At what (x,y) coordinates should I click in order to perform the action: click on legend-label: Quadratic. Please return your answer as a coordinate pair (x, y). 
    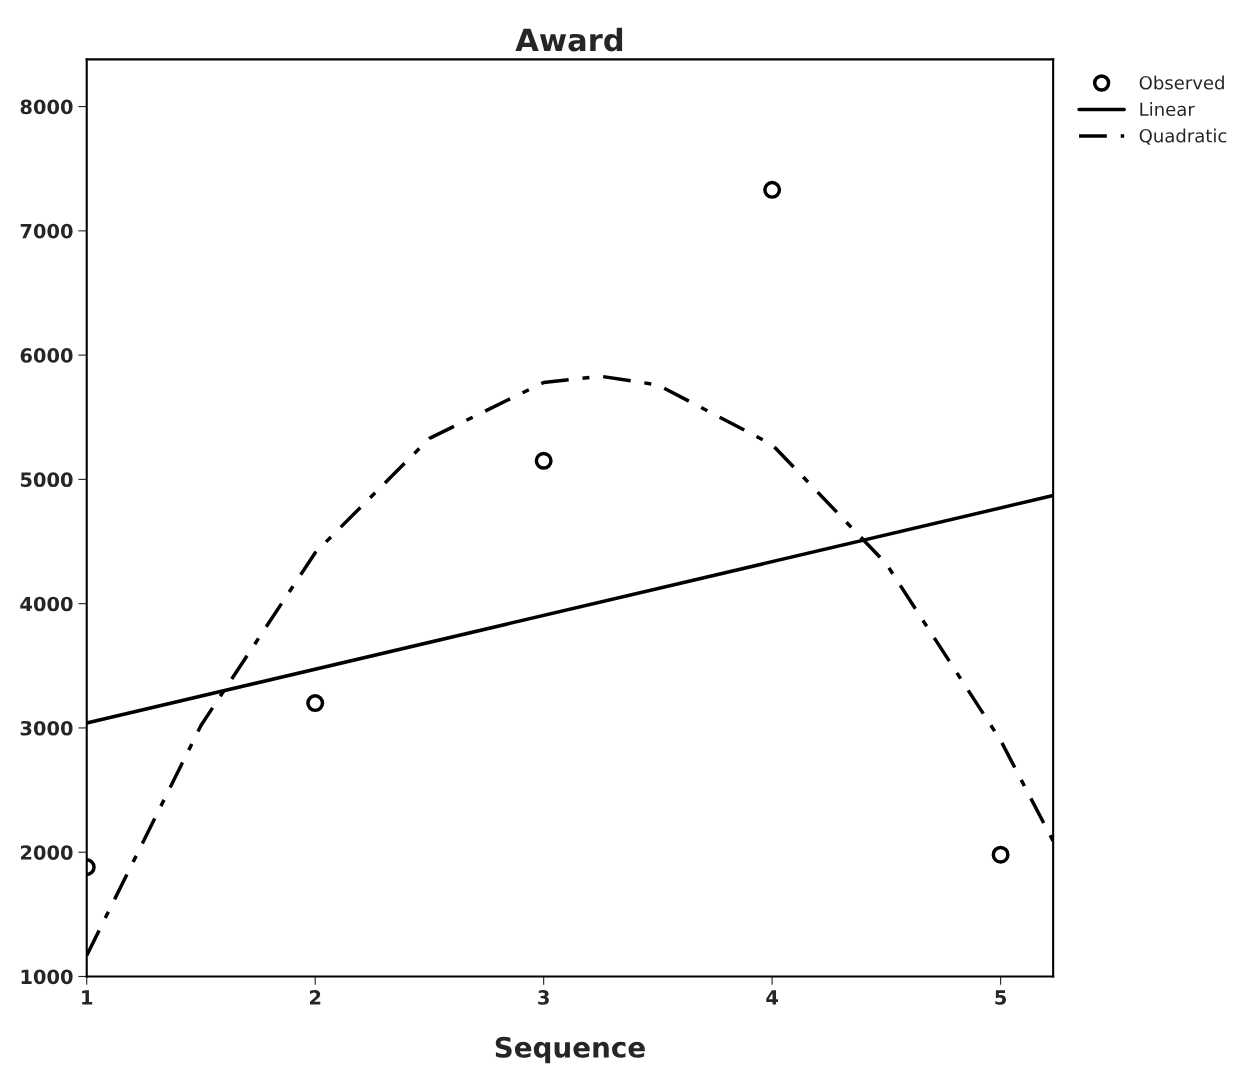
    Looking at the image, I should click on (1183, 136).